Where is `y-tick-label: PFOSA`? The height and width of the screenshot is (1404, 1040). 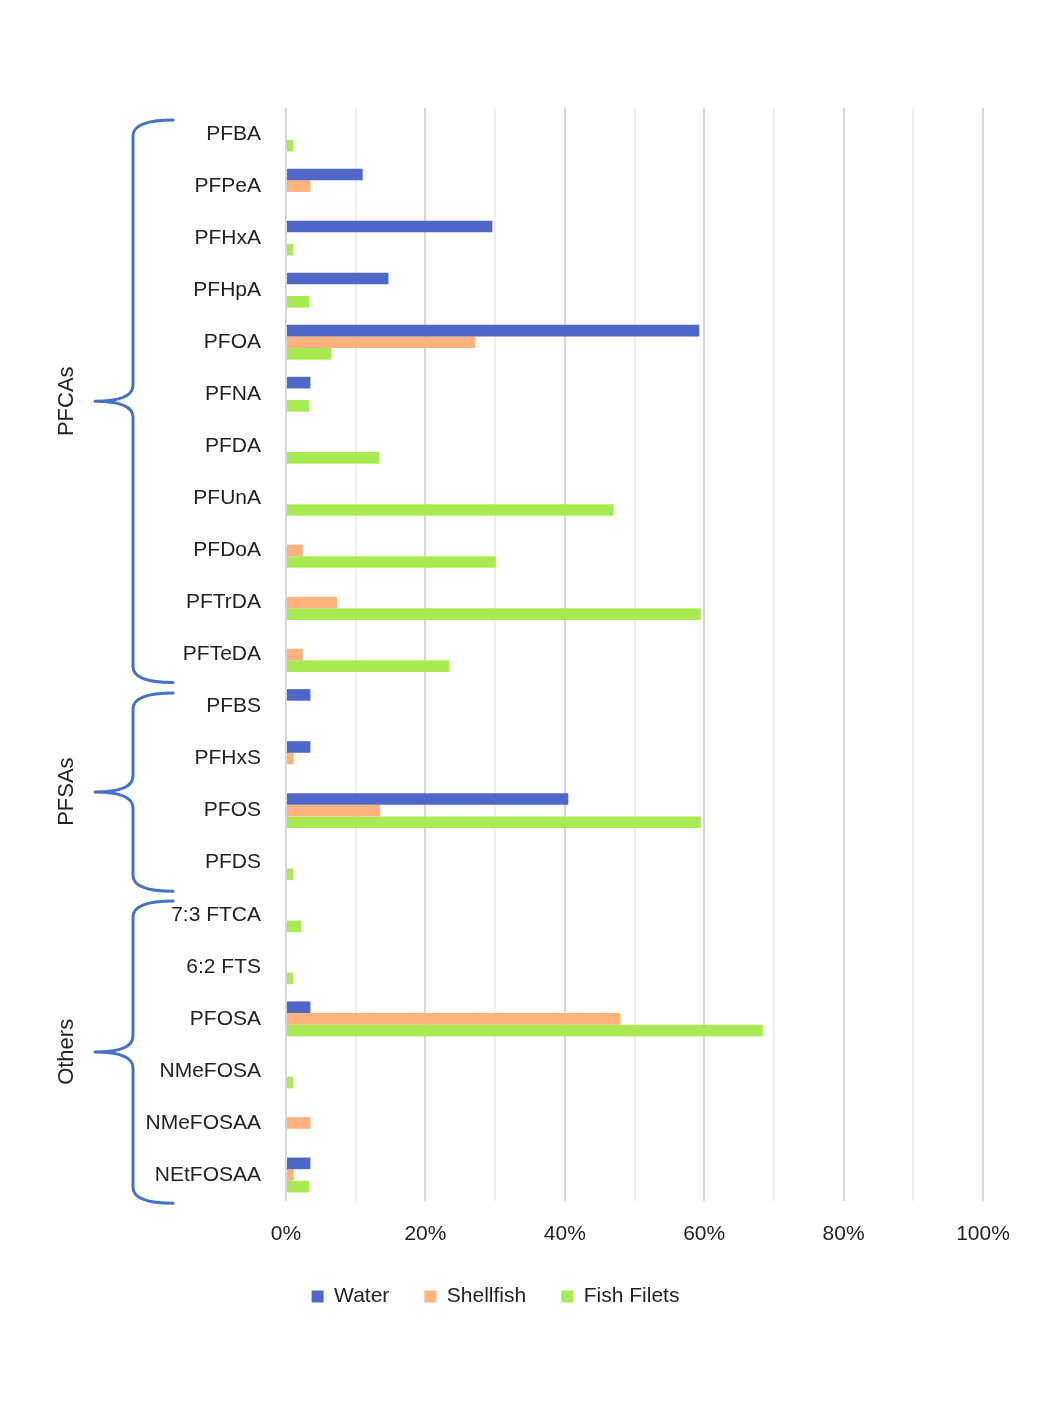
y-tick-label: PFOSA is located at coordinates (225, 1017).